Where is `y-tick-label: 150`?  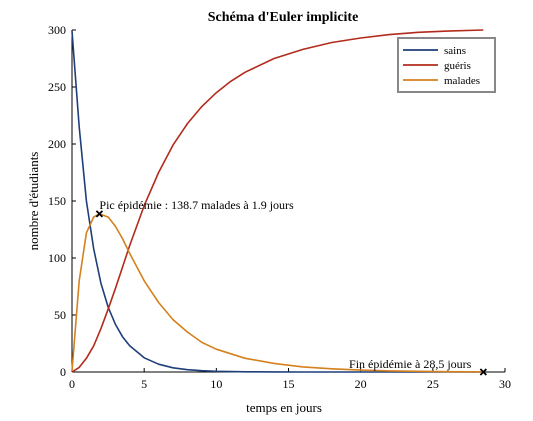
y-tick-label: 150 is located at coordinates (57, 201).